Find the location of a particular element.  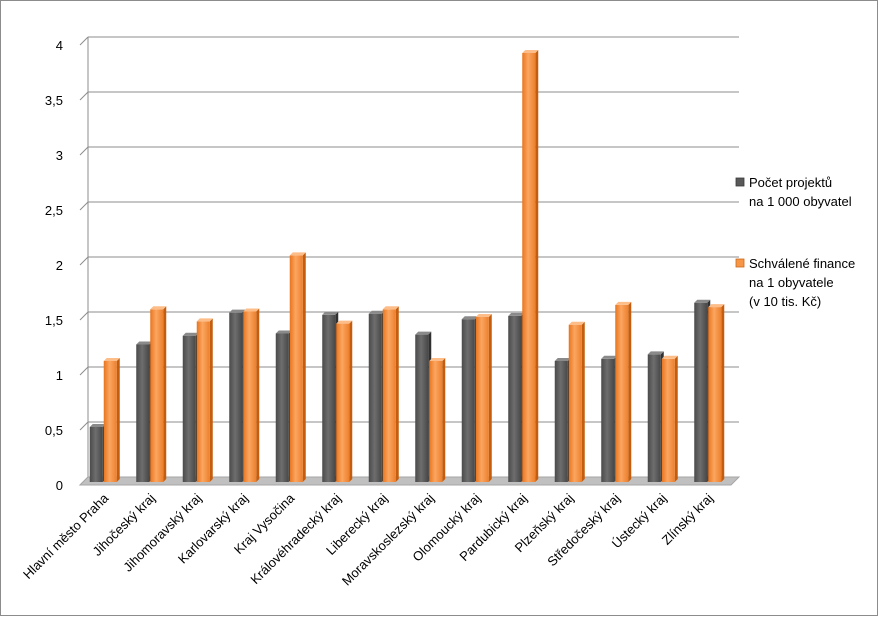

x-category-label: Zlínský kraj is located at coordinates (687, 518).